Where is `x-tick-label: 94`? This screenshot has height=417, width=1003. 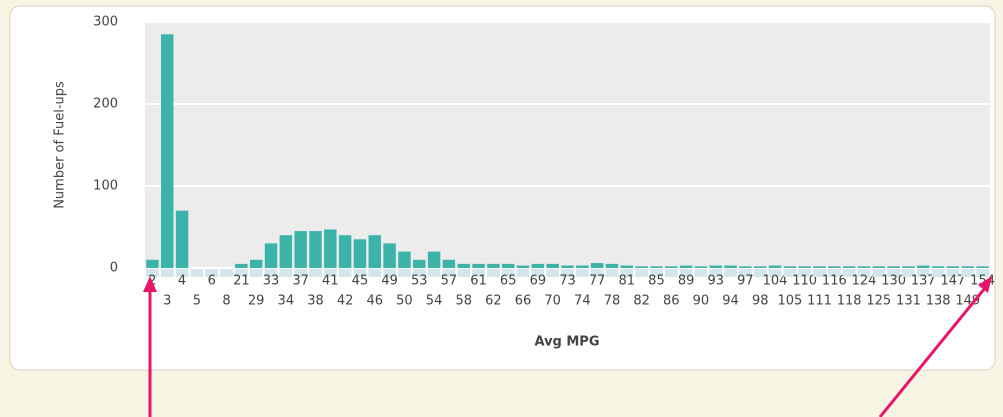 x-tick-label: 94 is located at coordinates (730, 301).